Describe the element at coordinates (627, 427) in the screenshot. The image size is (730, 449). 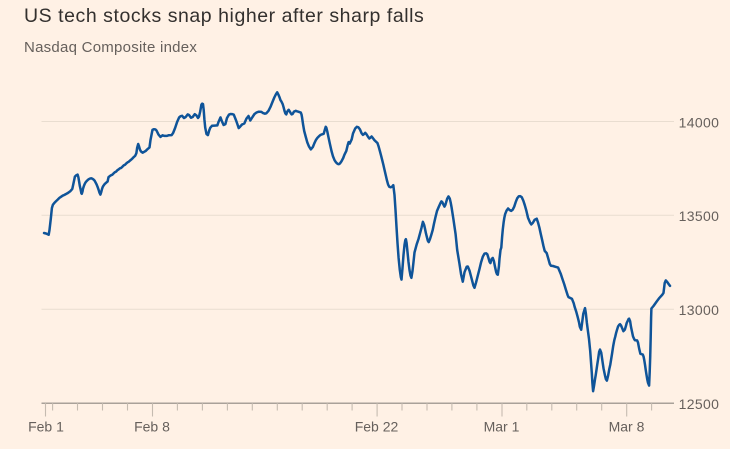
I see `svg-text: Mar 8` at that location.